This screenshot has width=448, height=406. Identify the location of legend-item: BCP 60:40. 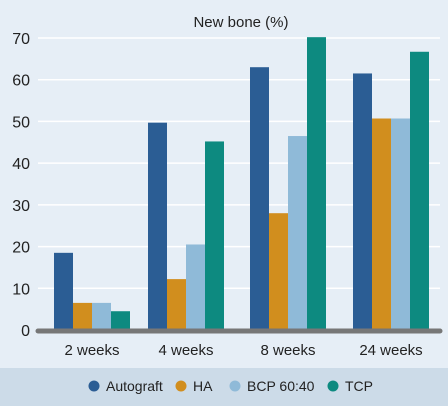
(272, 386).